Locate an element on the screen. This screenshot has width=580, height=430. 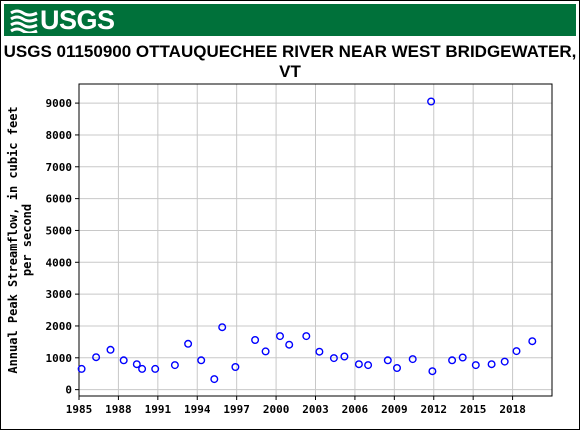
y-tick-label: 8000 is located at coordinates (59, 135).